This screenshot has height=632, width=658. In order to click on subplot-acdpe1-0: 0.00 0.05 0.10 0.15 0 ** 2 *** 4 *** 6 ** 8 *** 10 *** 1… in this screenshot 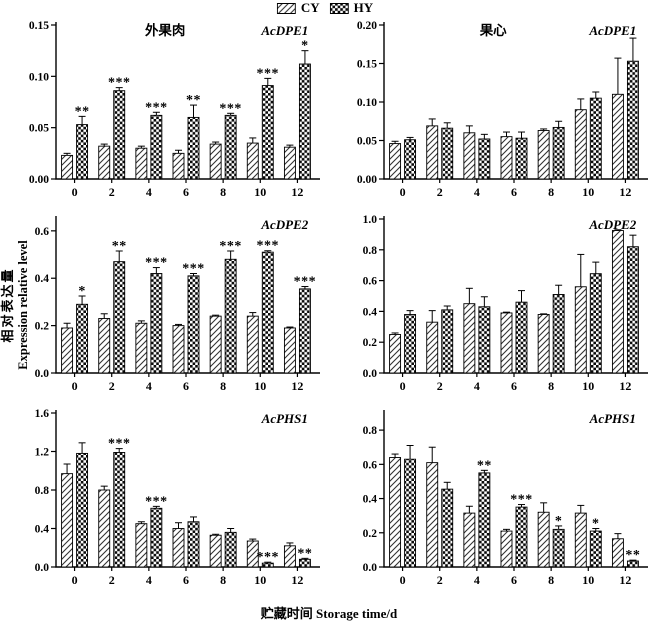, I will do `click(174, 109)`.